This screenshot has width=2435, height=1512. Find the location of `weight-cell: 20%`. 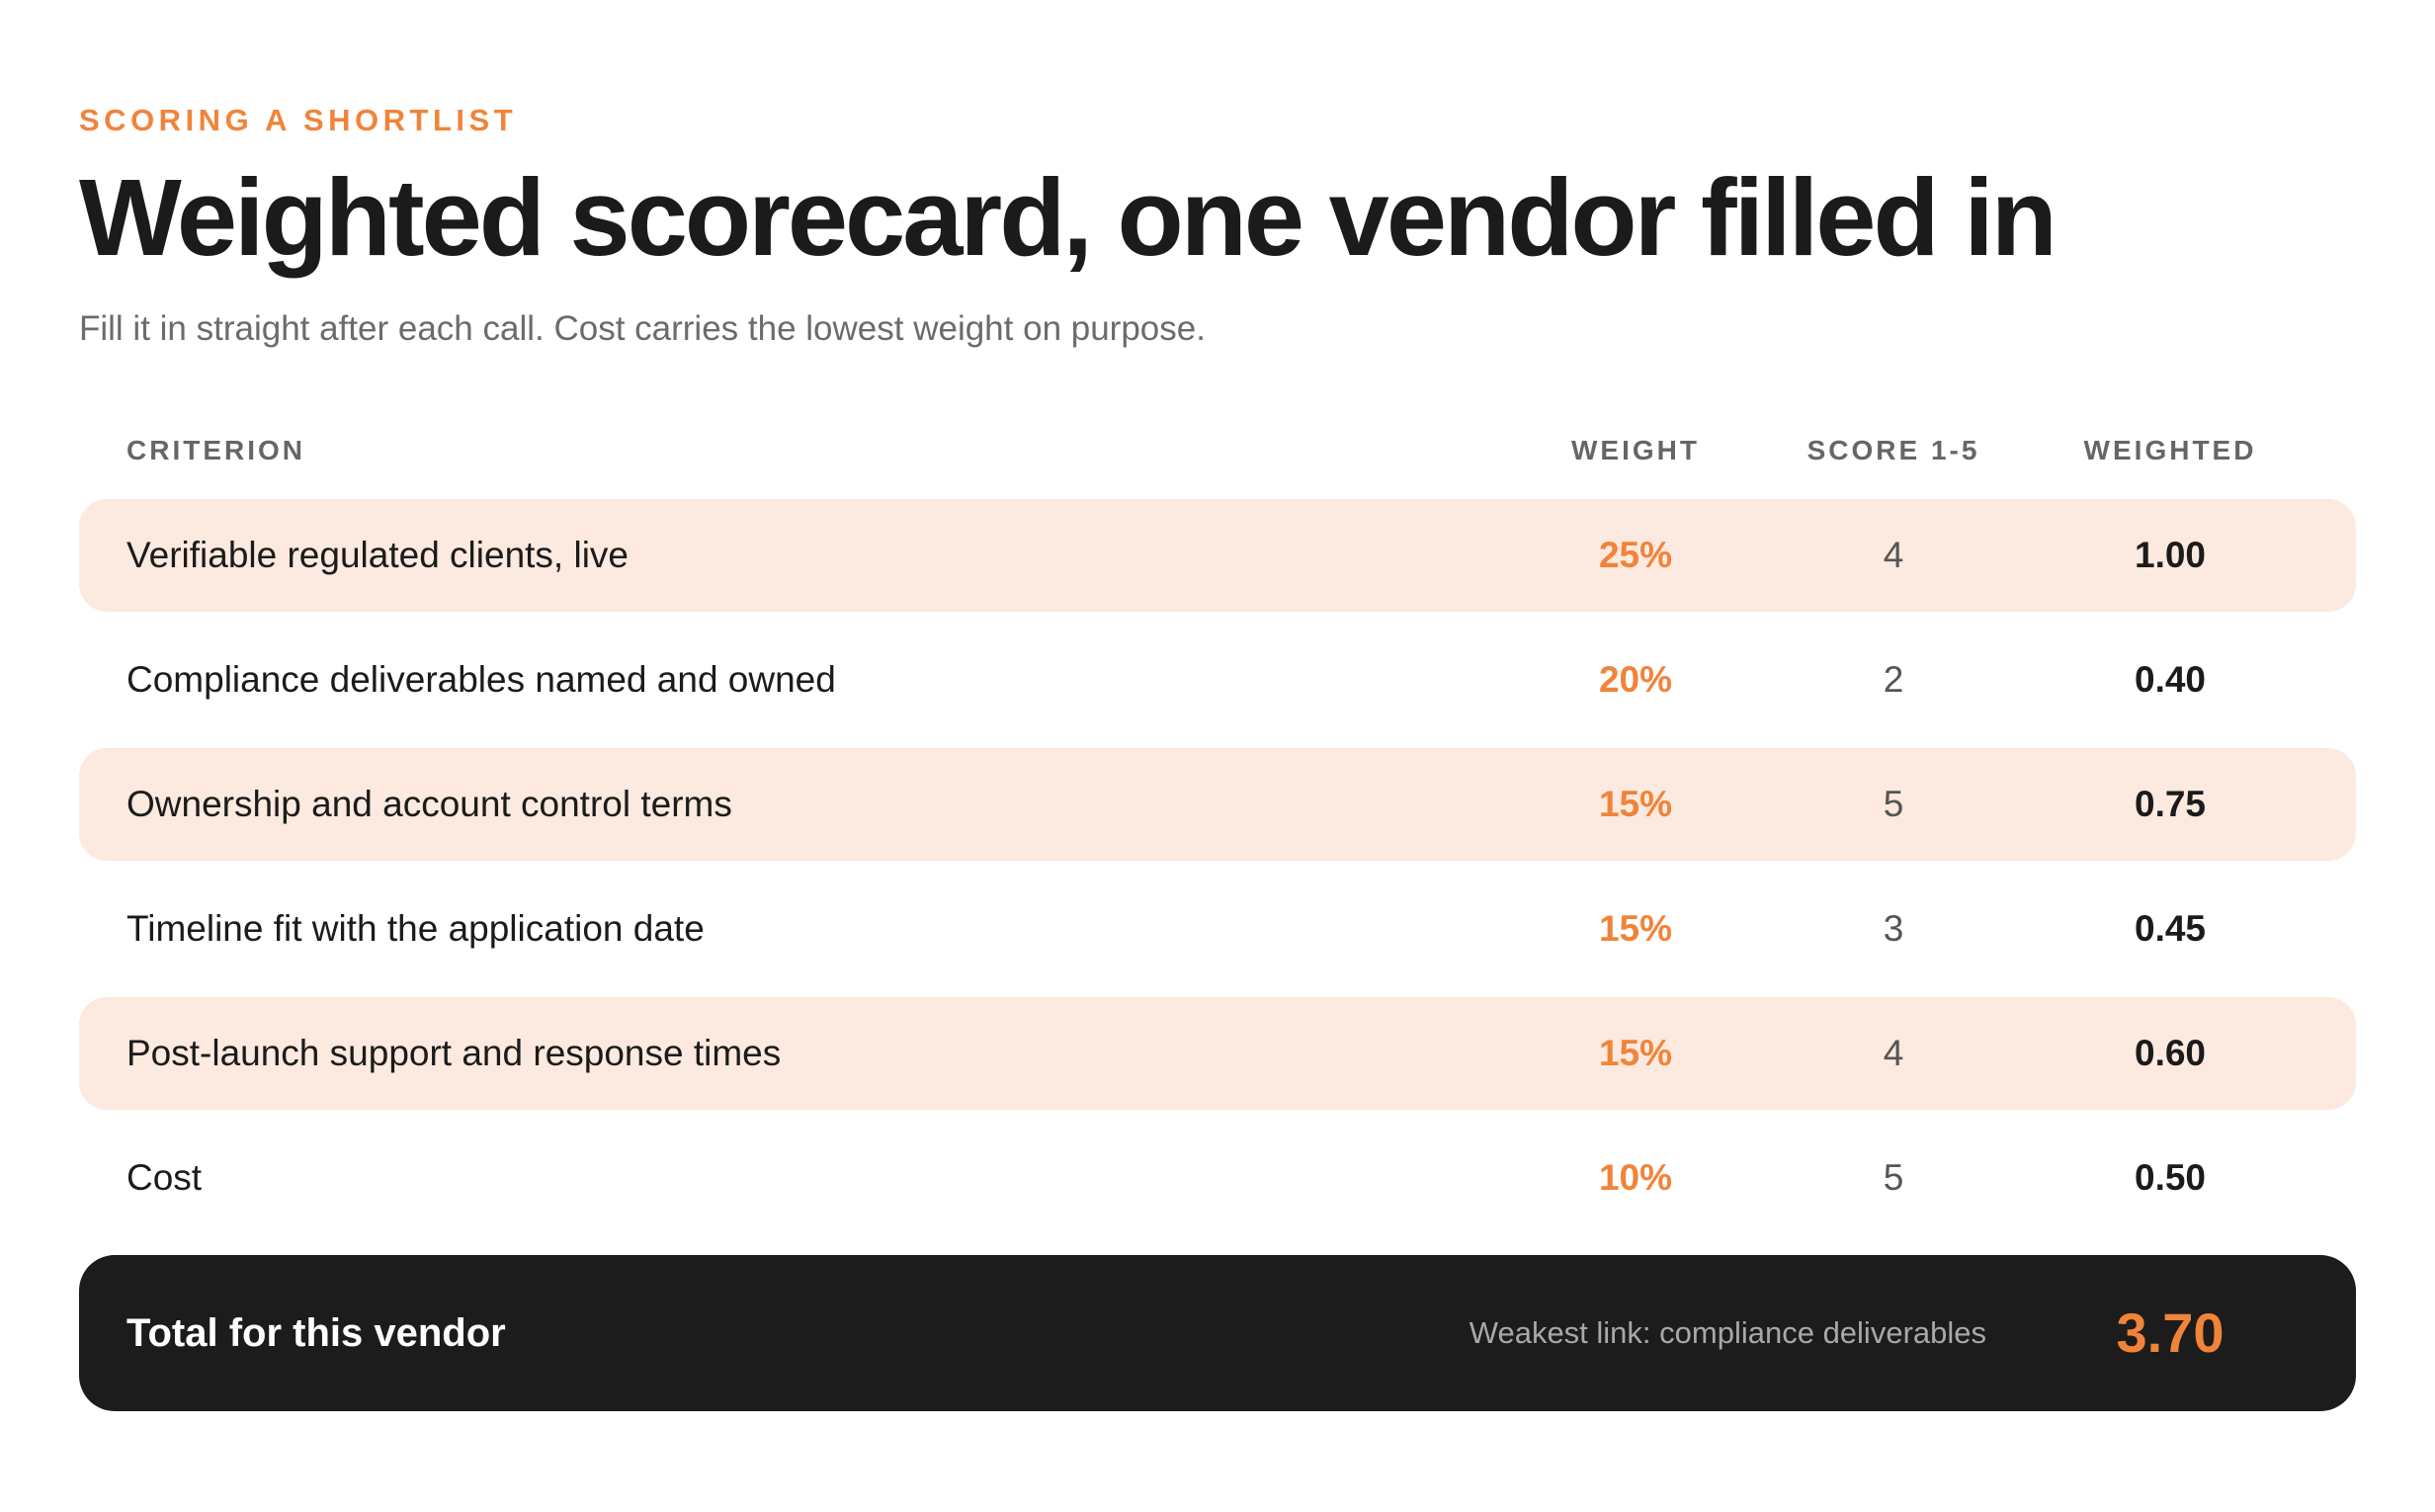

weight-cell: 20% is located at coordinates (1635, 679).